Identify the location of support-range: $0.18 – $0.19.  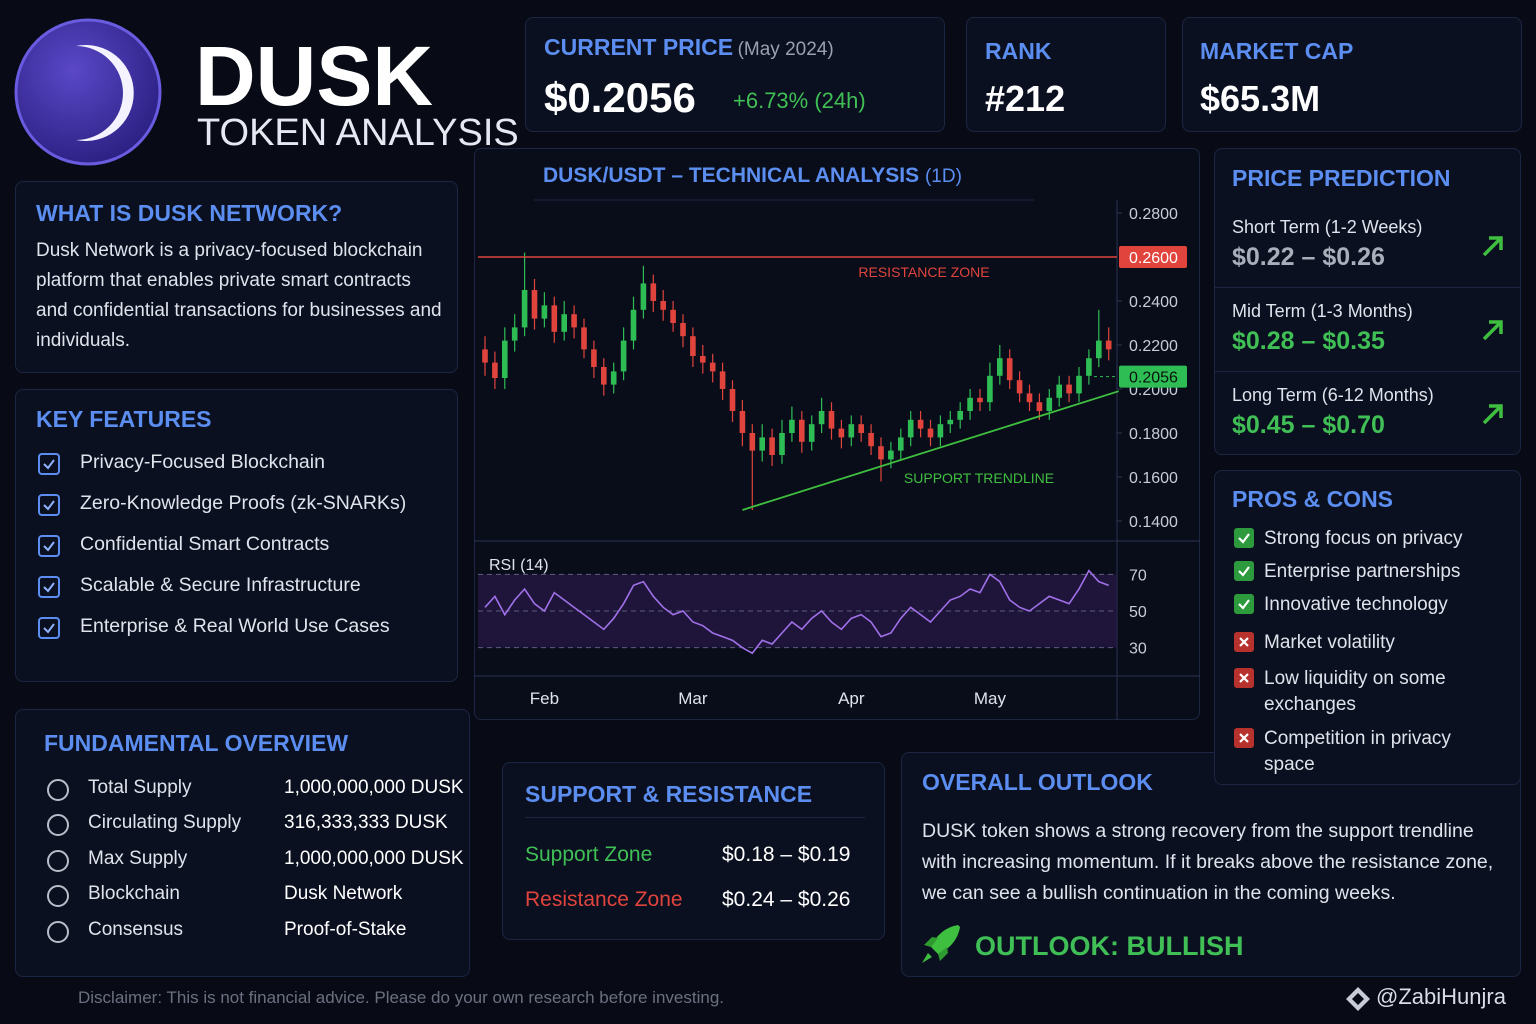
(786, 854).